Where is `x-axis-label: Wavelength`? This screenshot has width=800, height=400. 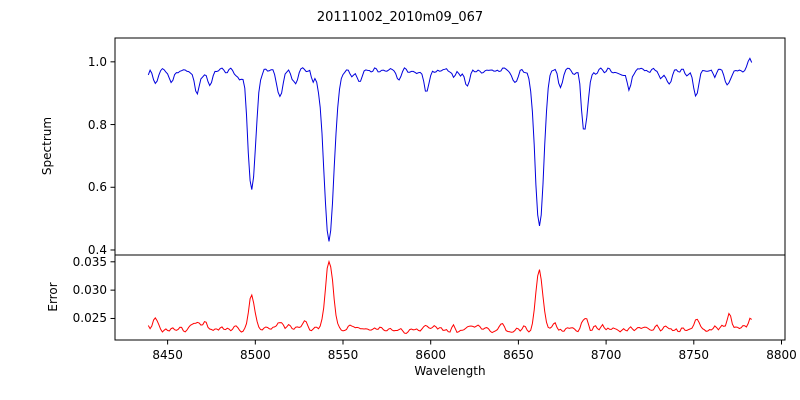
x-axis-label: Wavelength is located at coordinates (450, 371).